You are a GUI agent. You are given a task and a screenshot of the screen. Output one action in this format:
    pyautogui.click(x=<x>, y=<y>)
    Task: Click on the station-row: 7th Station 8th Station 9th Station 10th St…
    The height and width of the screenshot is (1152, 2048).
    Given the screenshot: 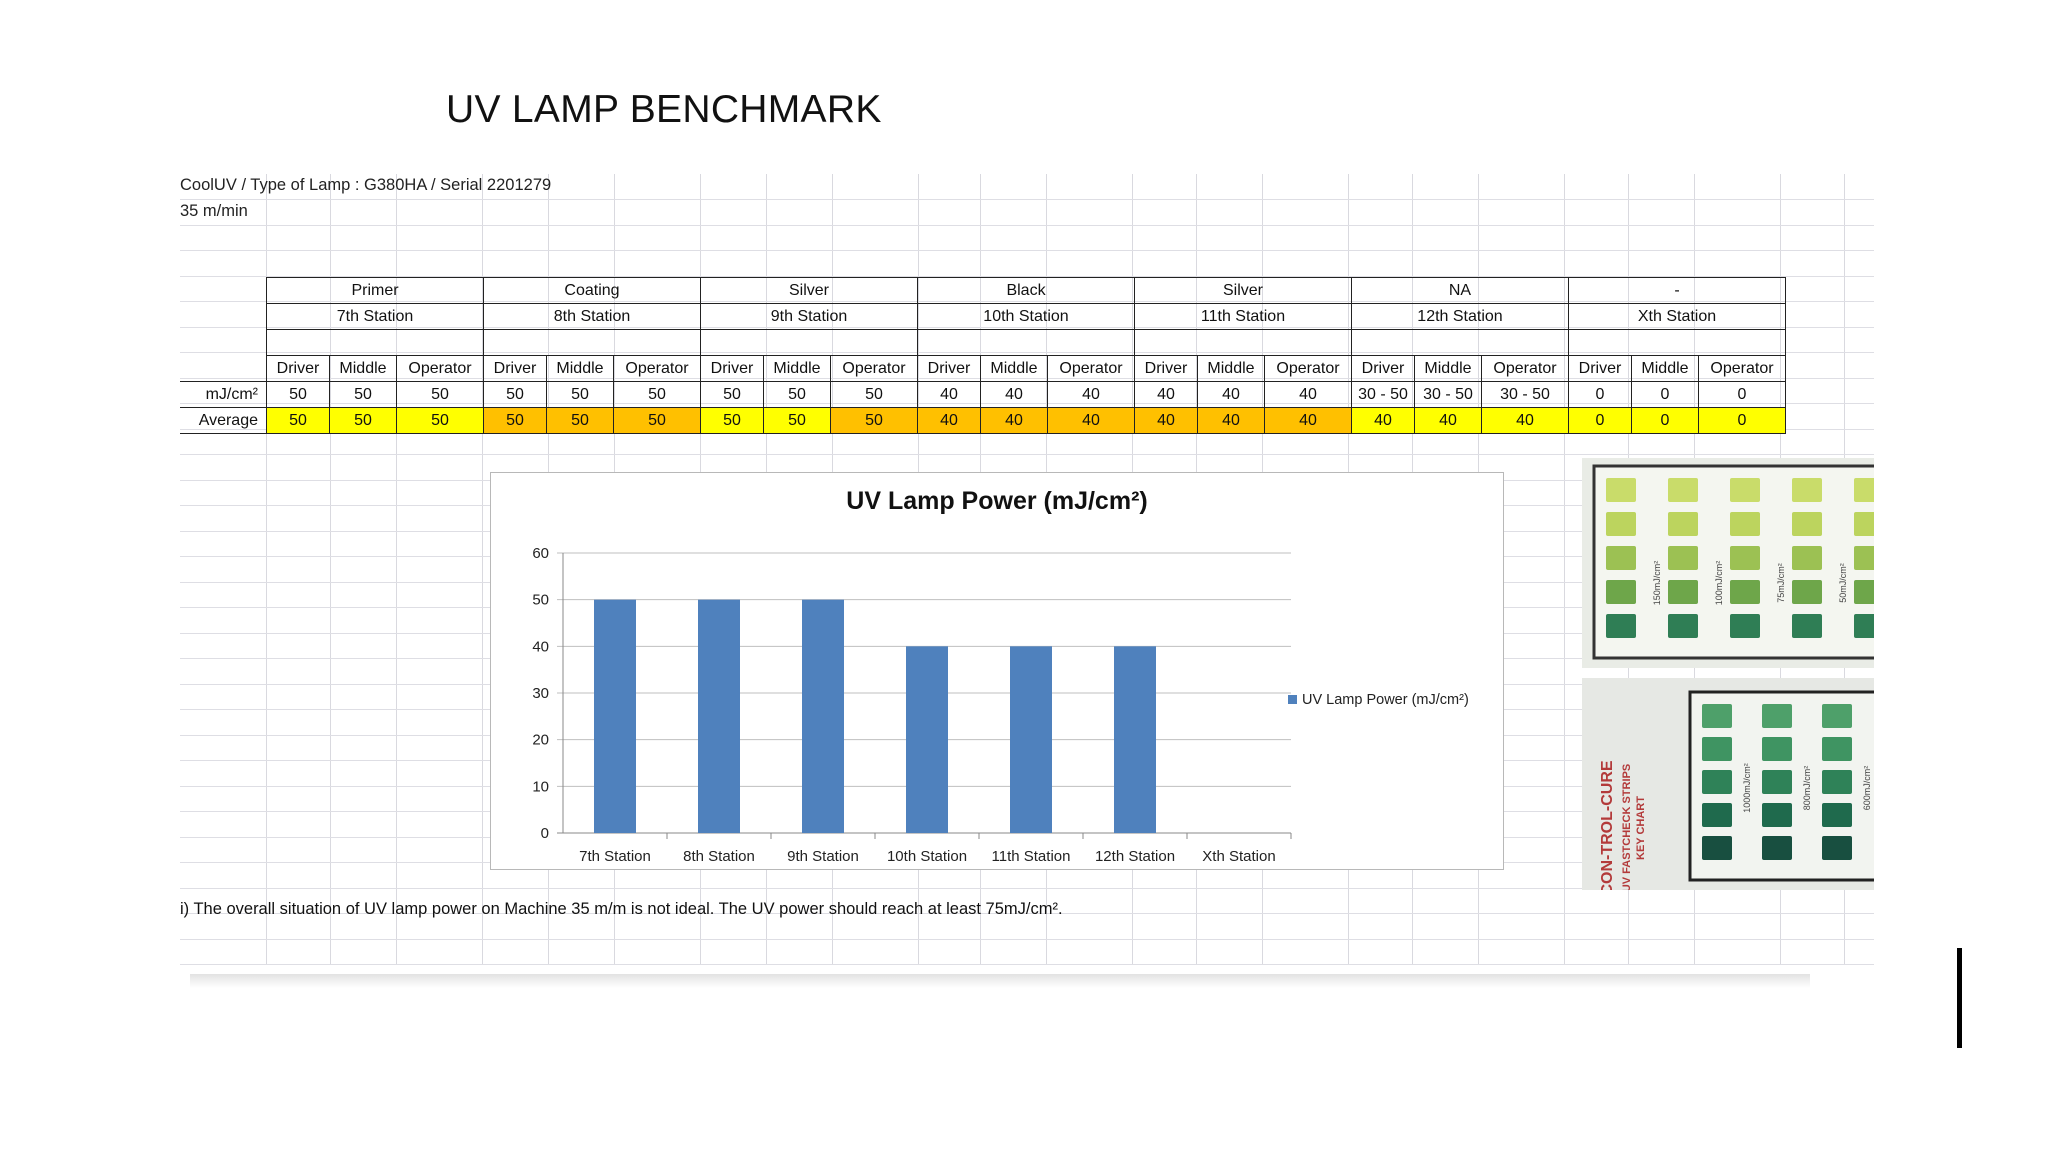 What is the action you would take?
    pyautogui.click(x=983, y=316)
    